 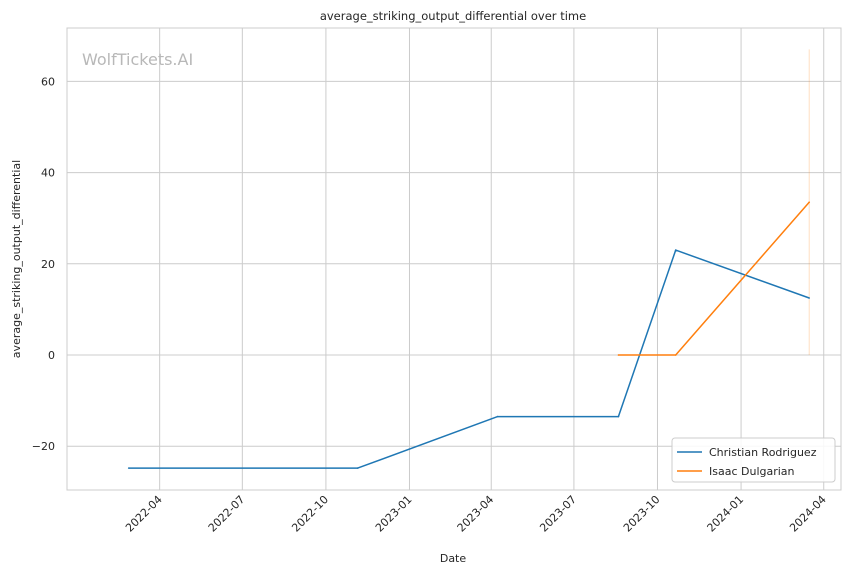 What do you see at coordinates (453, 558) in the screenshot?
I see `x-axis-title: Date` at bounding box center [453, 558].